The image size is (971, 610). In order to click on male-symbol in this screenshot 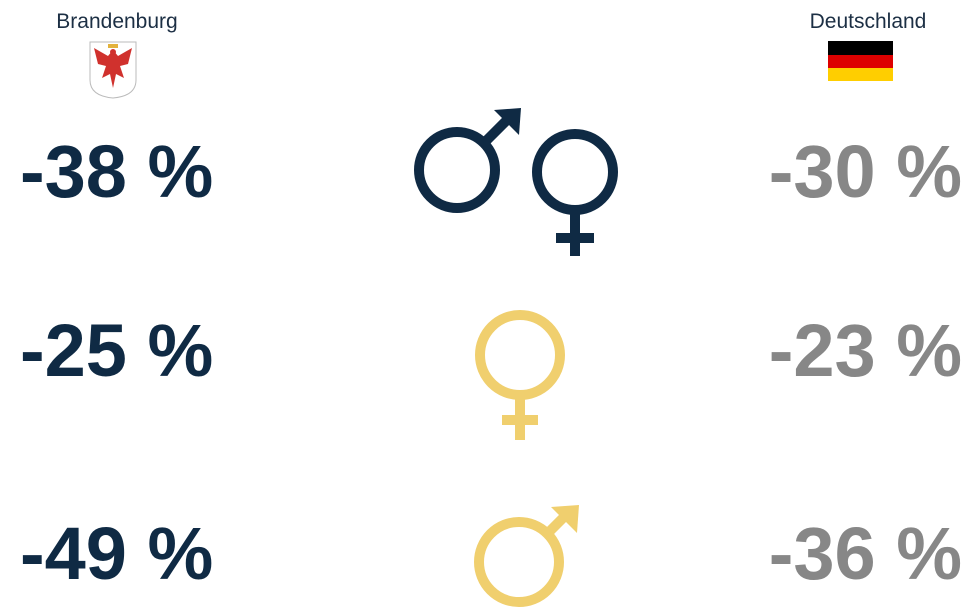, I will do `click(524, 557)`.